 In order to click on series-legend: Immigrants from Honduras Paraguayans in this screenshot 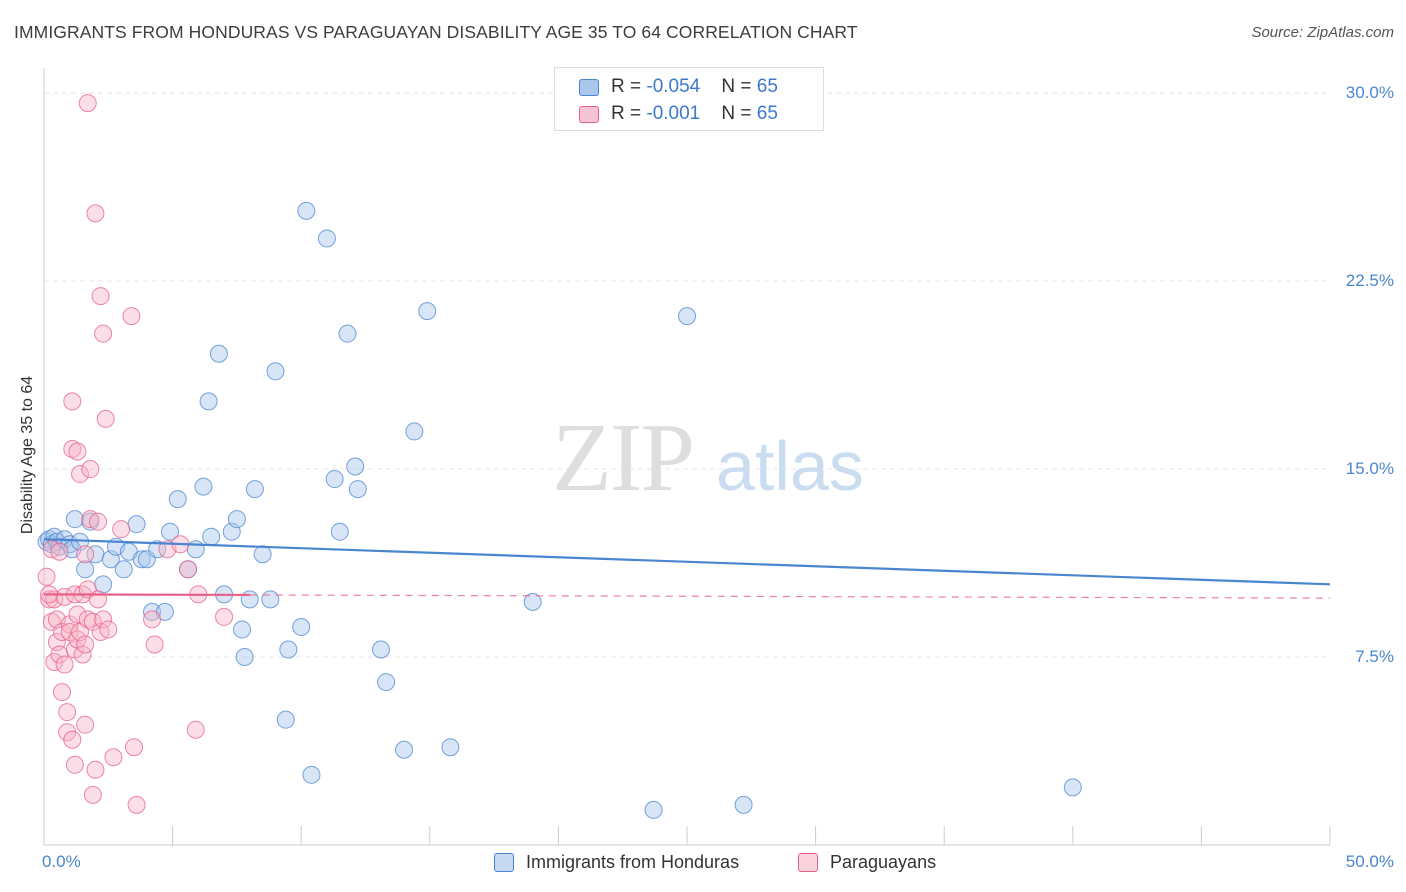, I will do `click(703, 864)`.